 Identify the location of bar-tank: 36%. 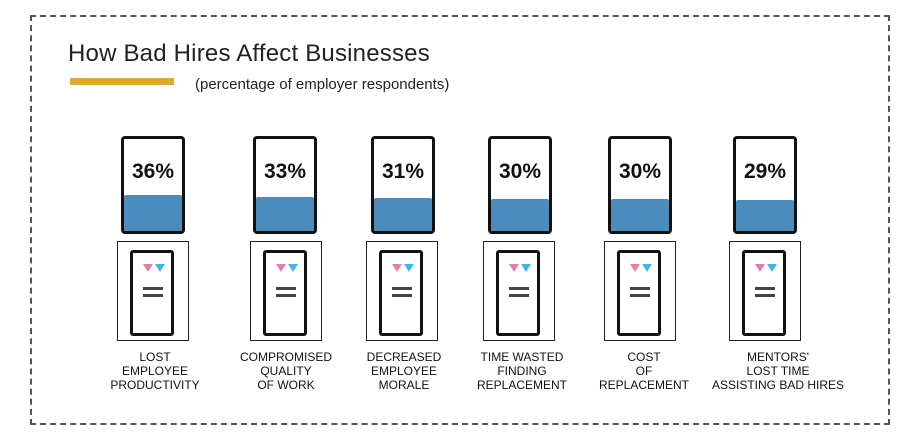
(153, 185).